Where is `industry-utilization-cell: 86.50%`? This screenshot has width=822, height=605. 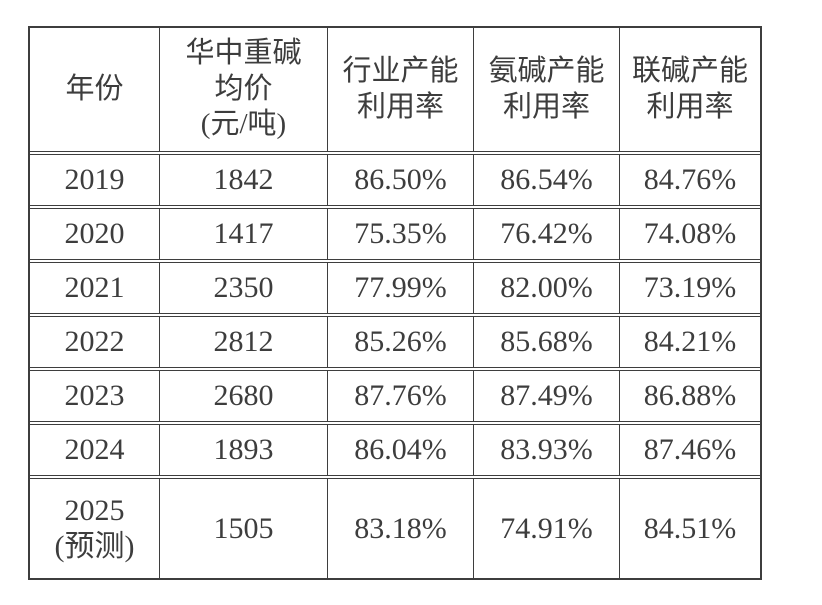 industry-utilization-cell: 86.50% is located at coordinates (400, 180).